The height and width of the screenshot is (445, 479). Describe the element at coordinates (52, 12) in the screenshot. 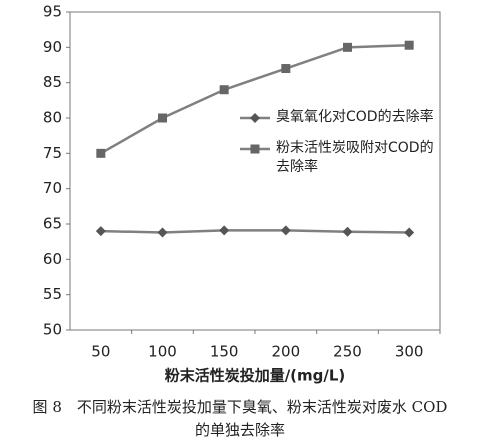

I see `y-tick-label: 95` at that location.